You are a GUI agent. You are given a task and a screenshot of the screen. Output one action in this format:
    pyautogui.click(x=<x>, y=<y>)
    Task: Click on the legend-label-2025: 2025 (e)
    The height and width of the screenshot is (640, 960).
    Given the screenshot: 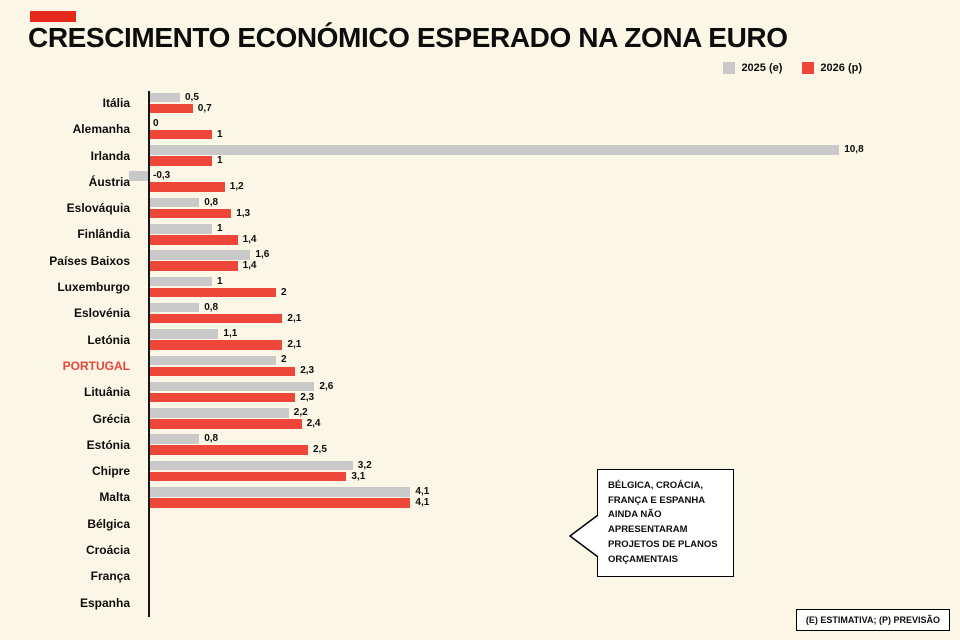 What is the action you would take?
    pyautogui.click(x=762, y=68)
    